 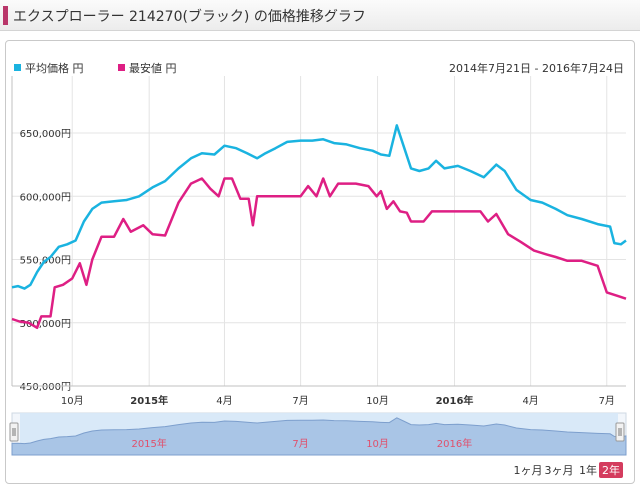 I want to click on range-button: 2年, so click(x=611, y=470).